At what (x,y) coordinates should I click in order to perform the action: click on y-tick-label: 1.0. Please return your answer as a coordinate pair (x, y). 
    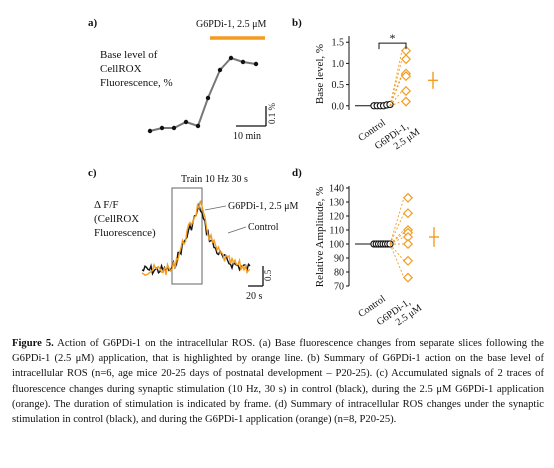
    Looking at the image, I should click on (338, 64).